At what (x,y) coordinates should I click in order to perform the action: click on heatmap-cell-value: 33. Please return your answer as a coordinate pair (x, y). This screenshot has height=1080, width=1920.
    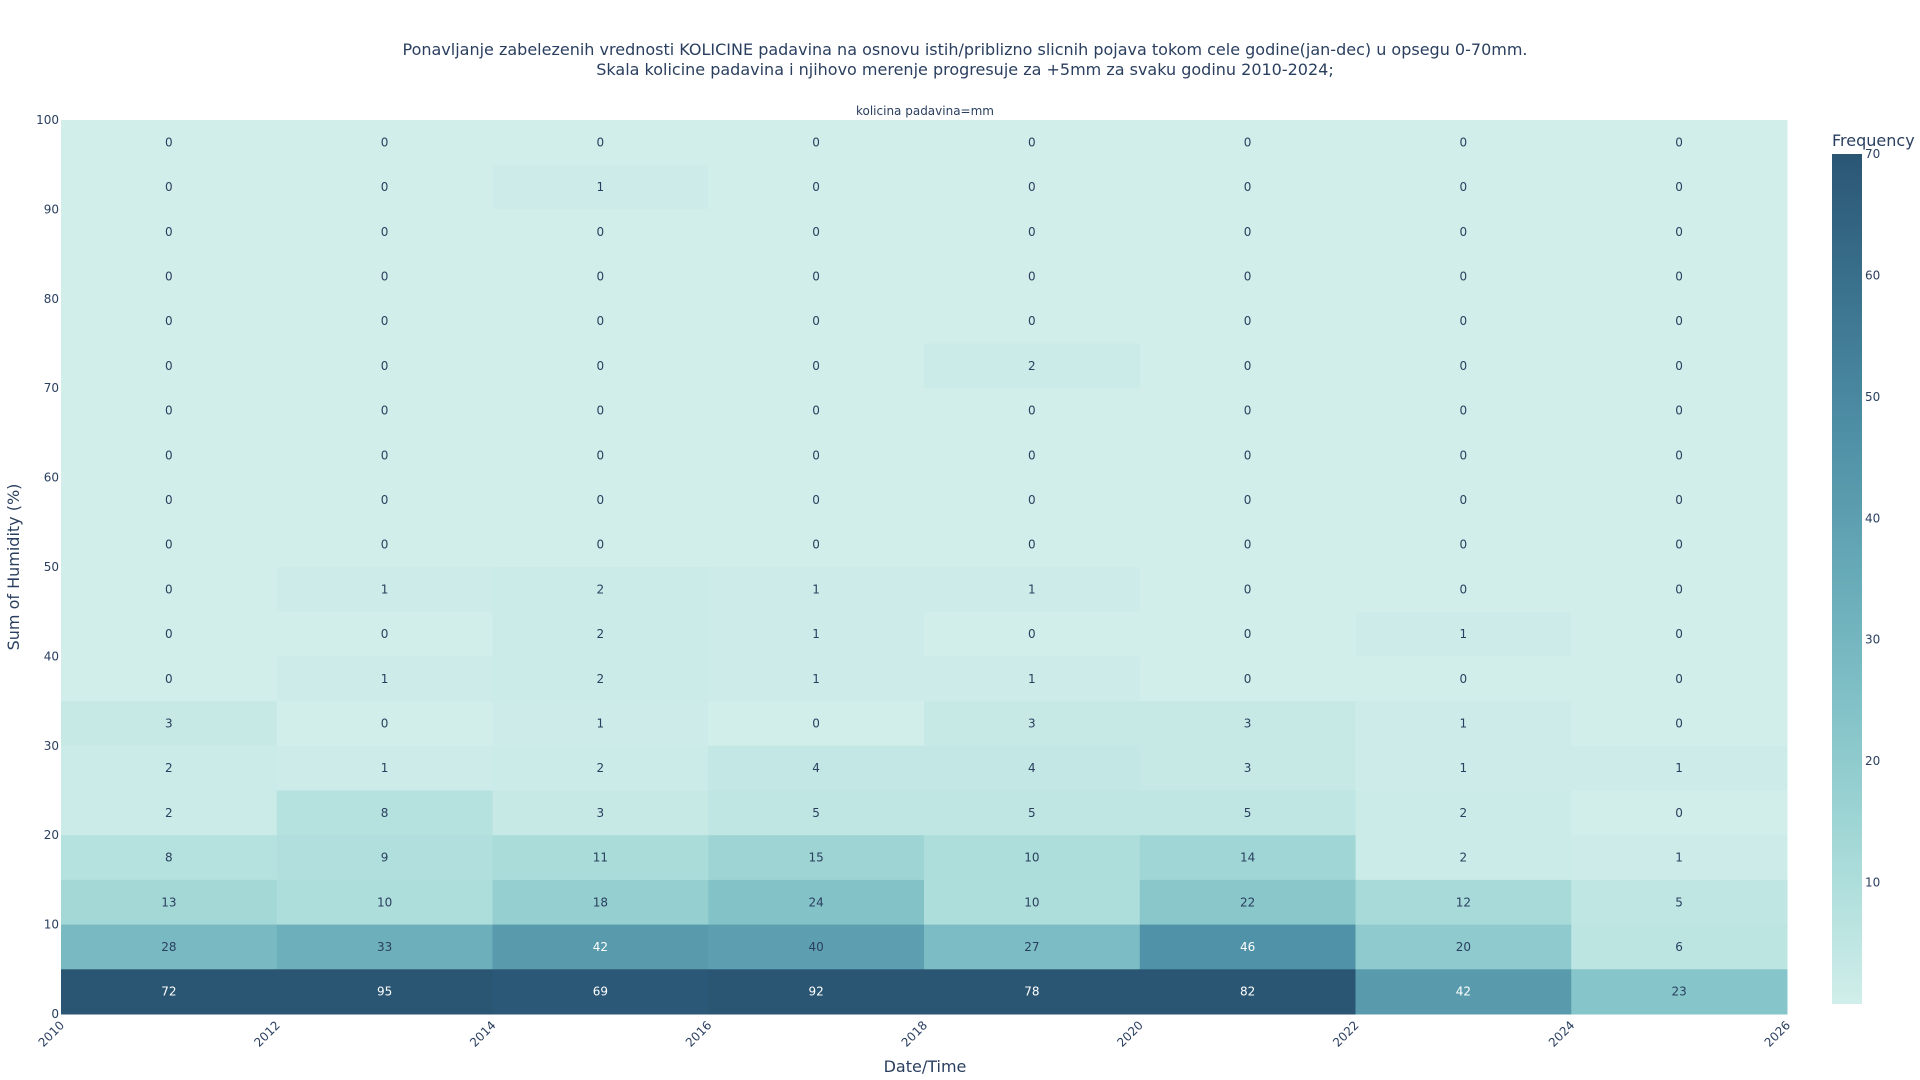
    Looking at the image, I should click on (384, 947).